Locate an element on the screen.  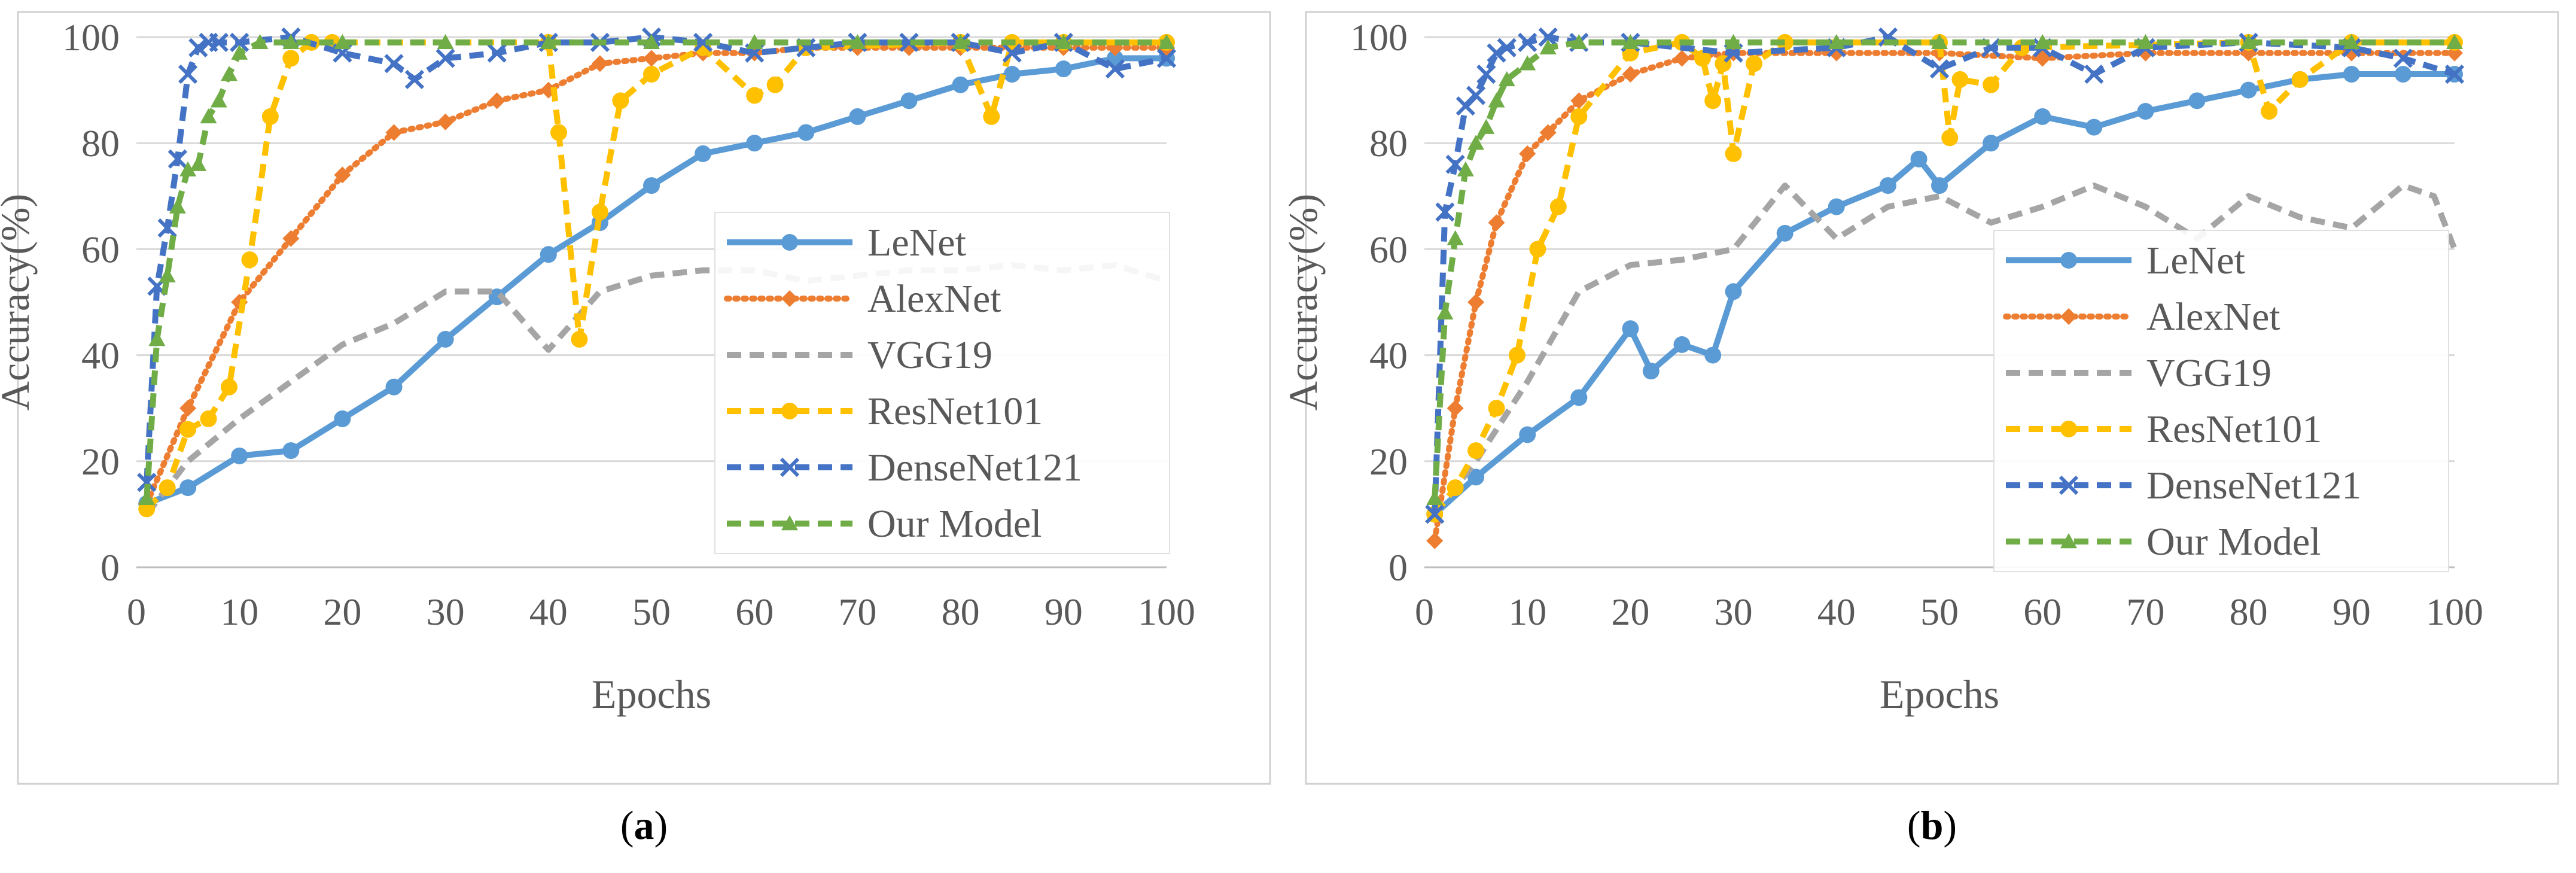
y-tick-label: 80 is located at coordinates (100, 143).